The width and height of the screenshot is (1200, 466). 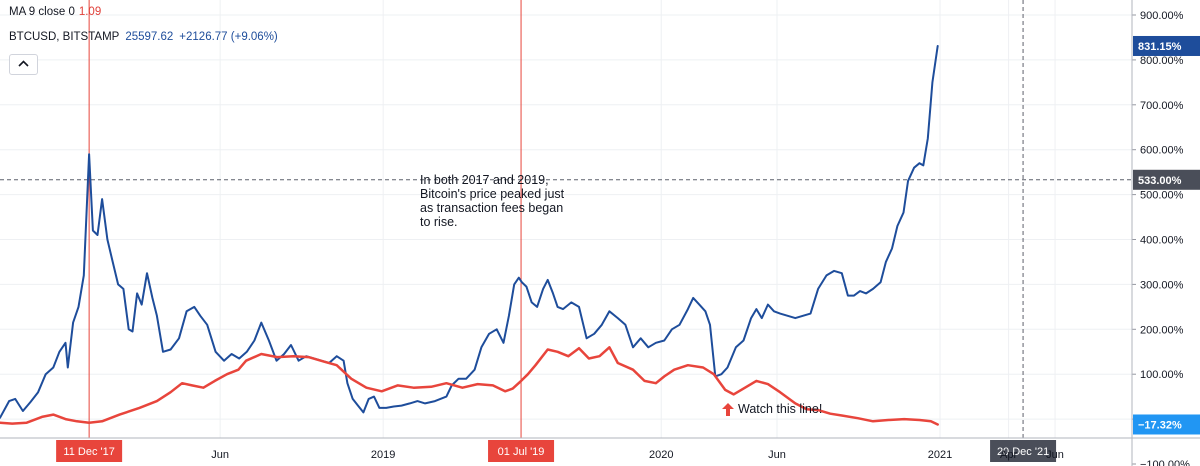 I want to click on y-tick-label: 800.00%, so click(x=1162, y=61).